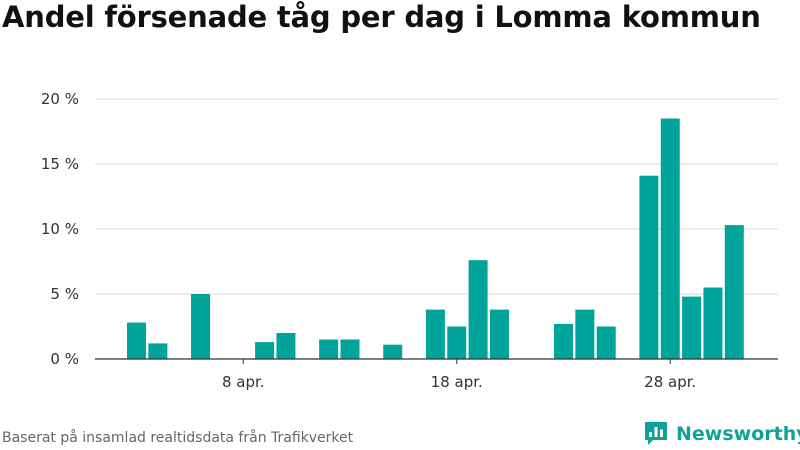 Image resolution: width=800 pixels, height=450 pixels. I want to click on y-tick-label: 0 %, so click(64, 359).